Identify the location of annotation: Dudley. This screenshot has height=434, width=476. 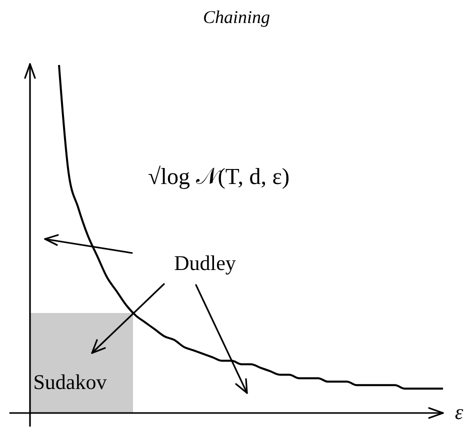
(205, 263).